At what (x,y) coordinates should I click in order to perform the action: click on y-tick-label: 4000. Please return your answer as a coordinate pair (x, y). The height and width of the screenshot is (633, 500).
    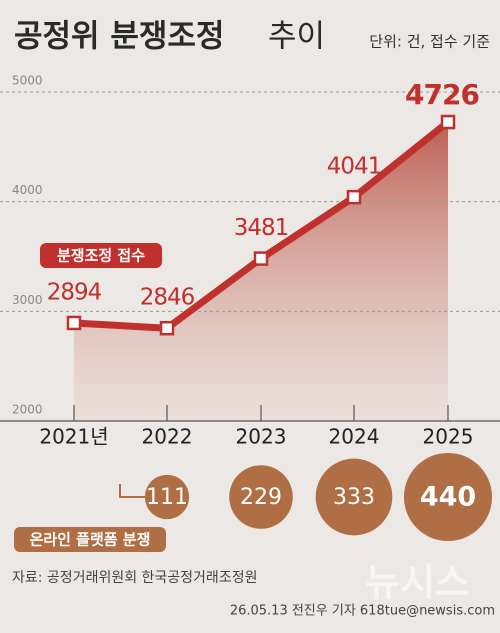
    Looking at the image, I should click on (27, 190).